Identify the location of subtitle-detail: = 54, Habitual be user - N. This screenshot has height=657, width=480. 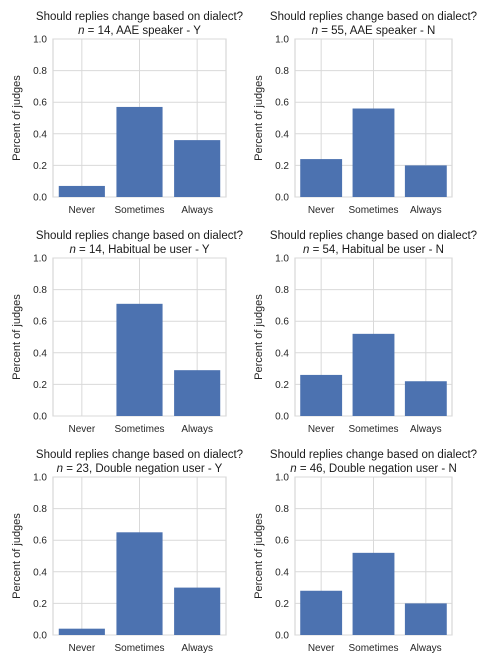
(376, 250).